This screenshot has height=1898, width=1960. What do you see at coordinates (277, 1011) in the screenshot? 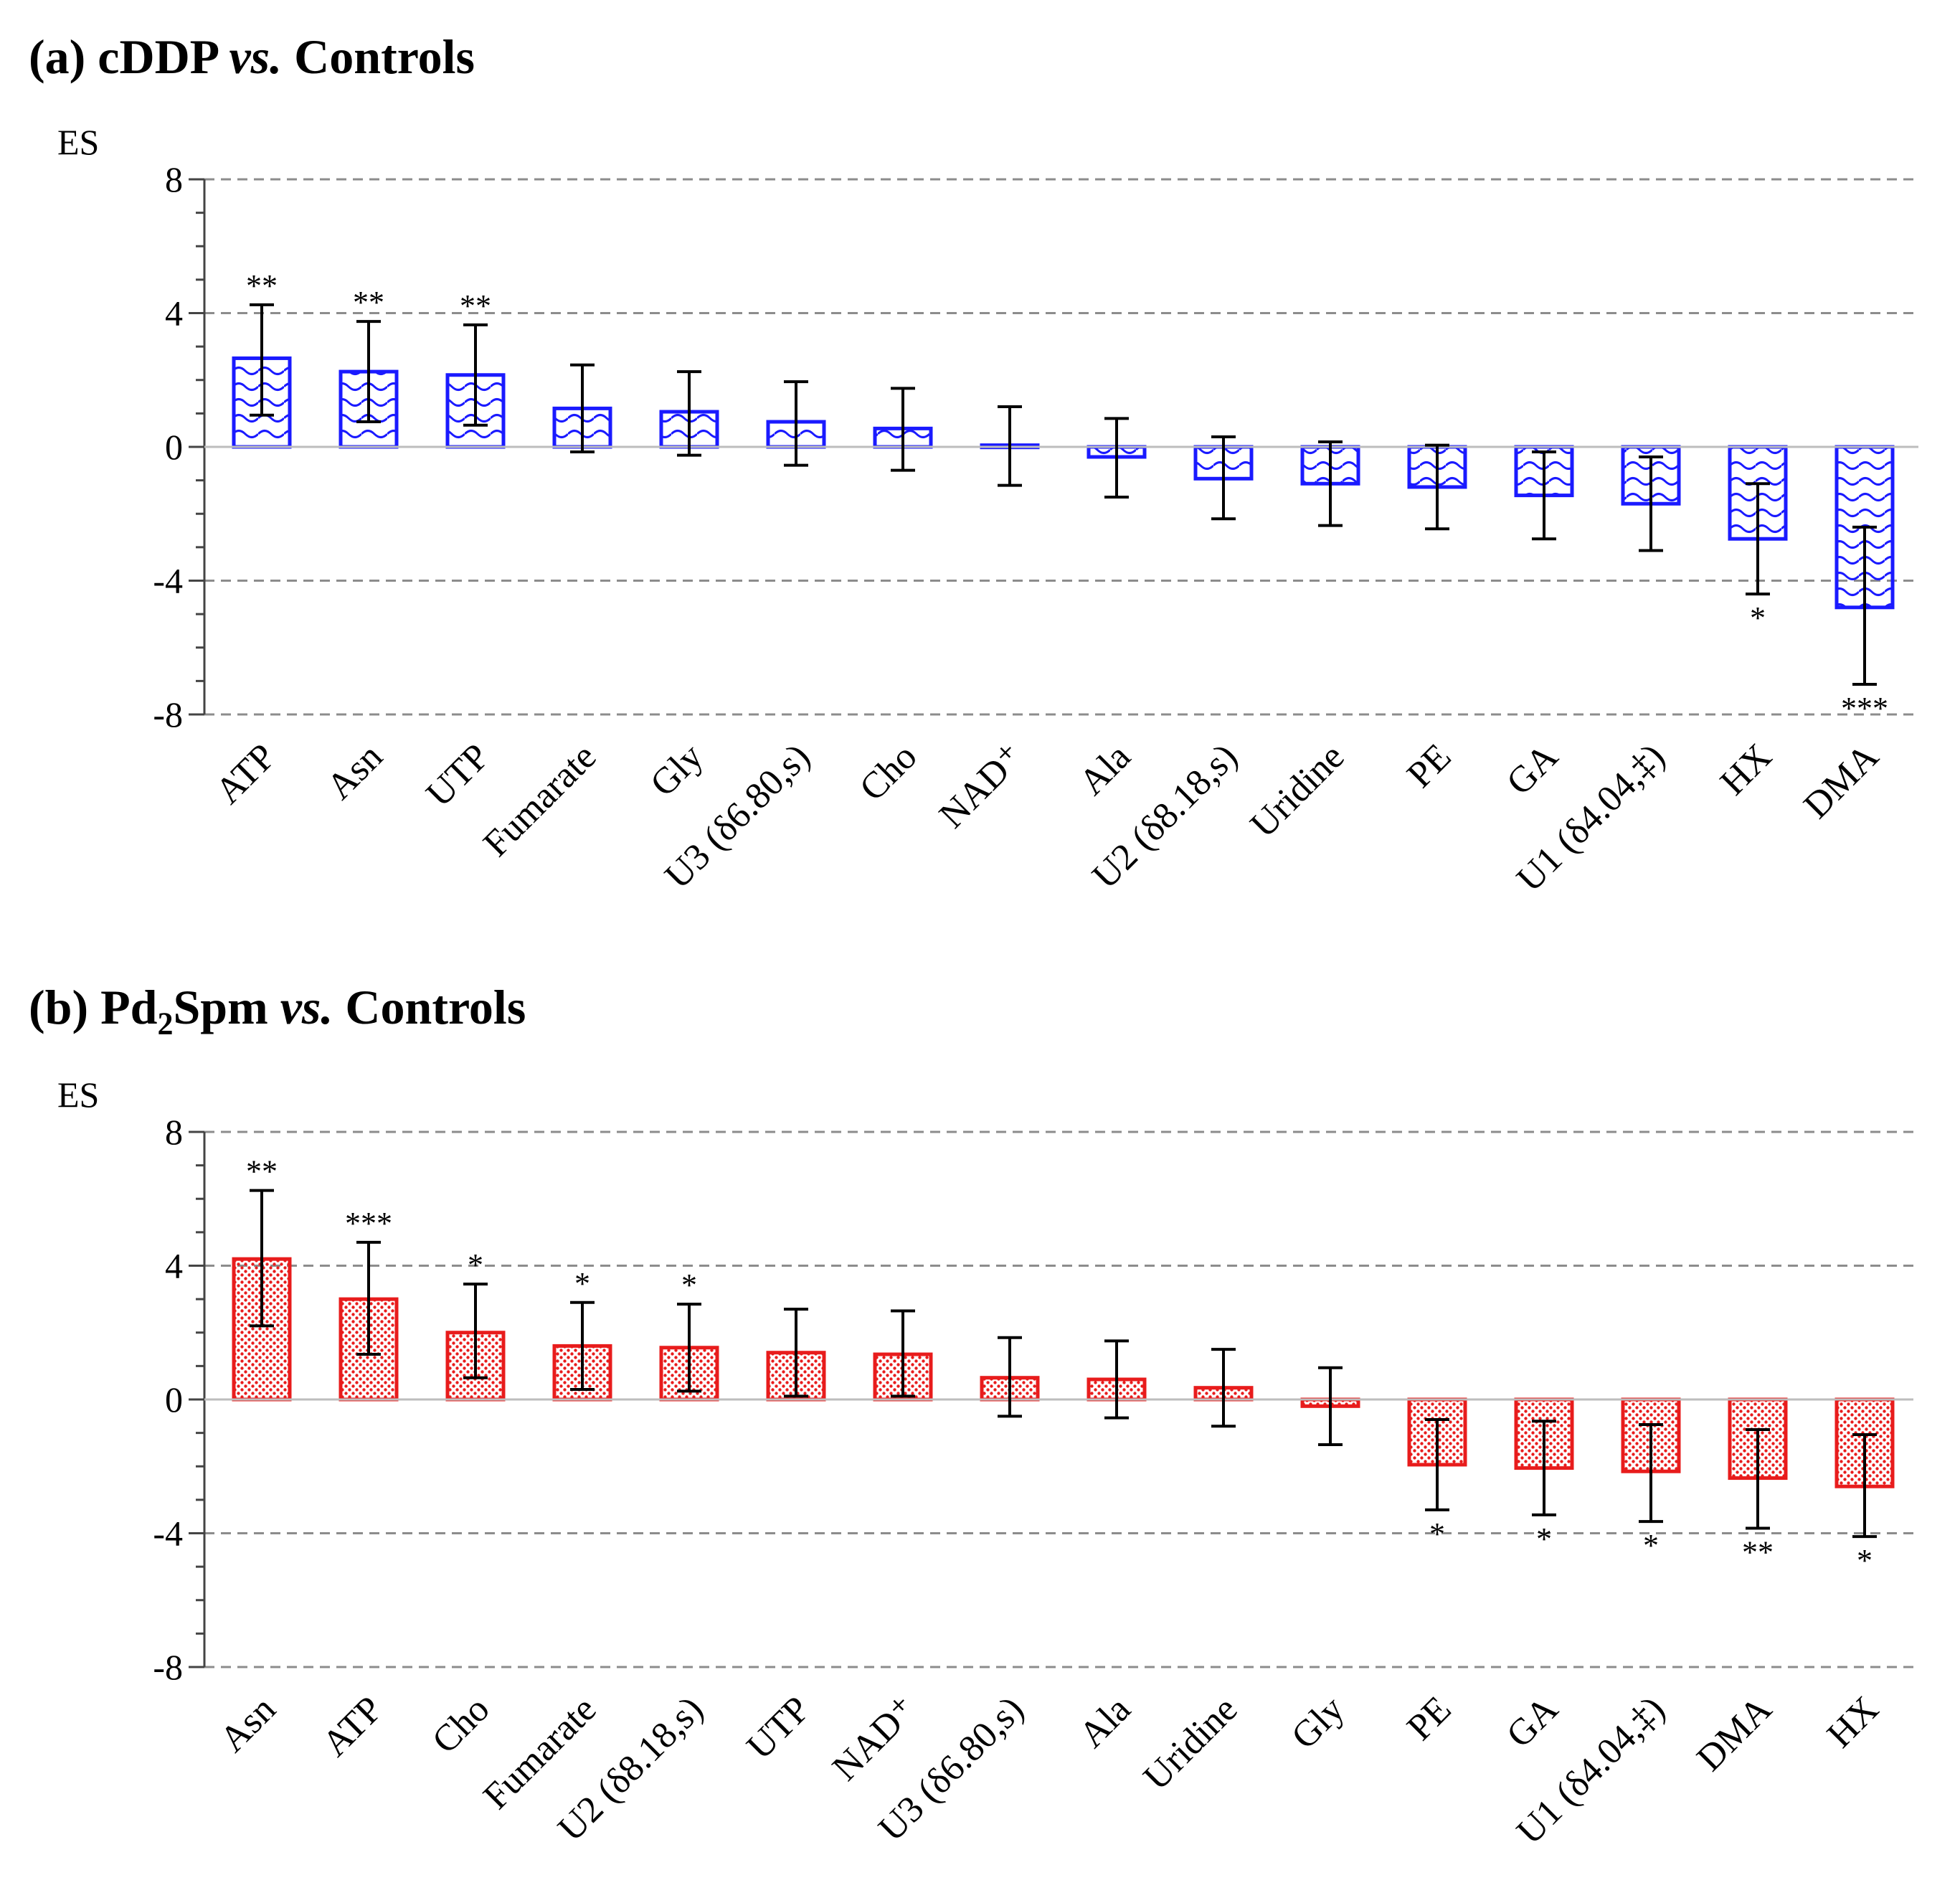
I see `panel-b-title: (b) Pd2Spm vs. Controls` at bounding box center [277, 1011].